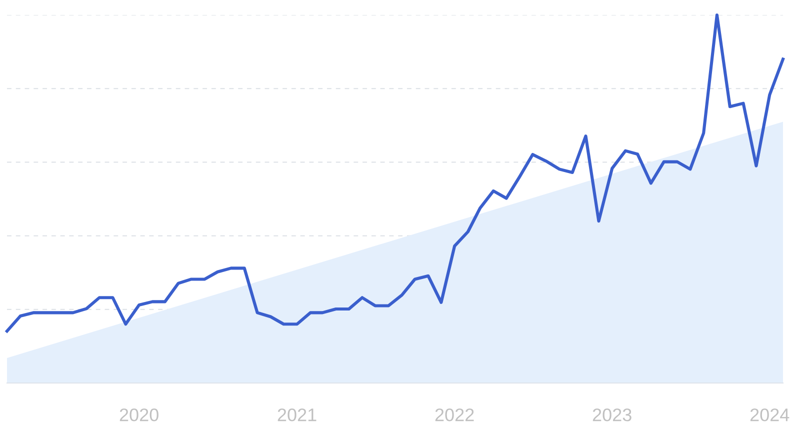  What do you see at coordinates (454, 415) in the screenshot?
I see `x-tick-label: 2022` at bounding box center [454, 415].